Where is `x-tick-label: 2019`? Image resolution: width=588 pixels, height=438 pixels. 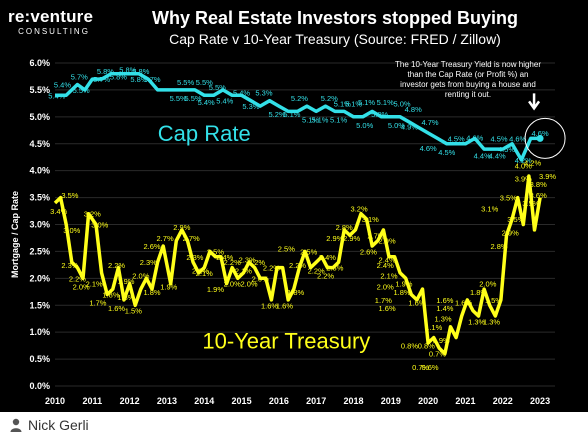
x-tick-label: 2019 is located at coordinates (391, 401).